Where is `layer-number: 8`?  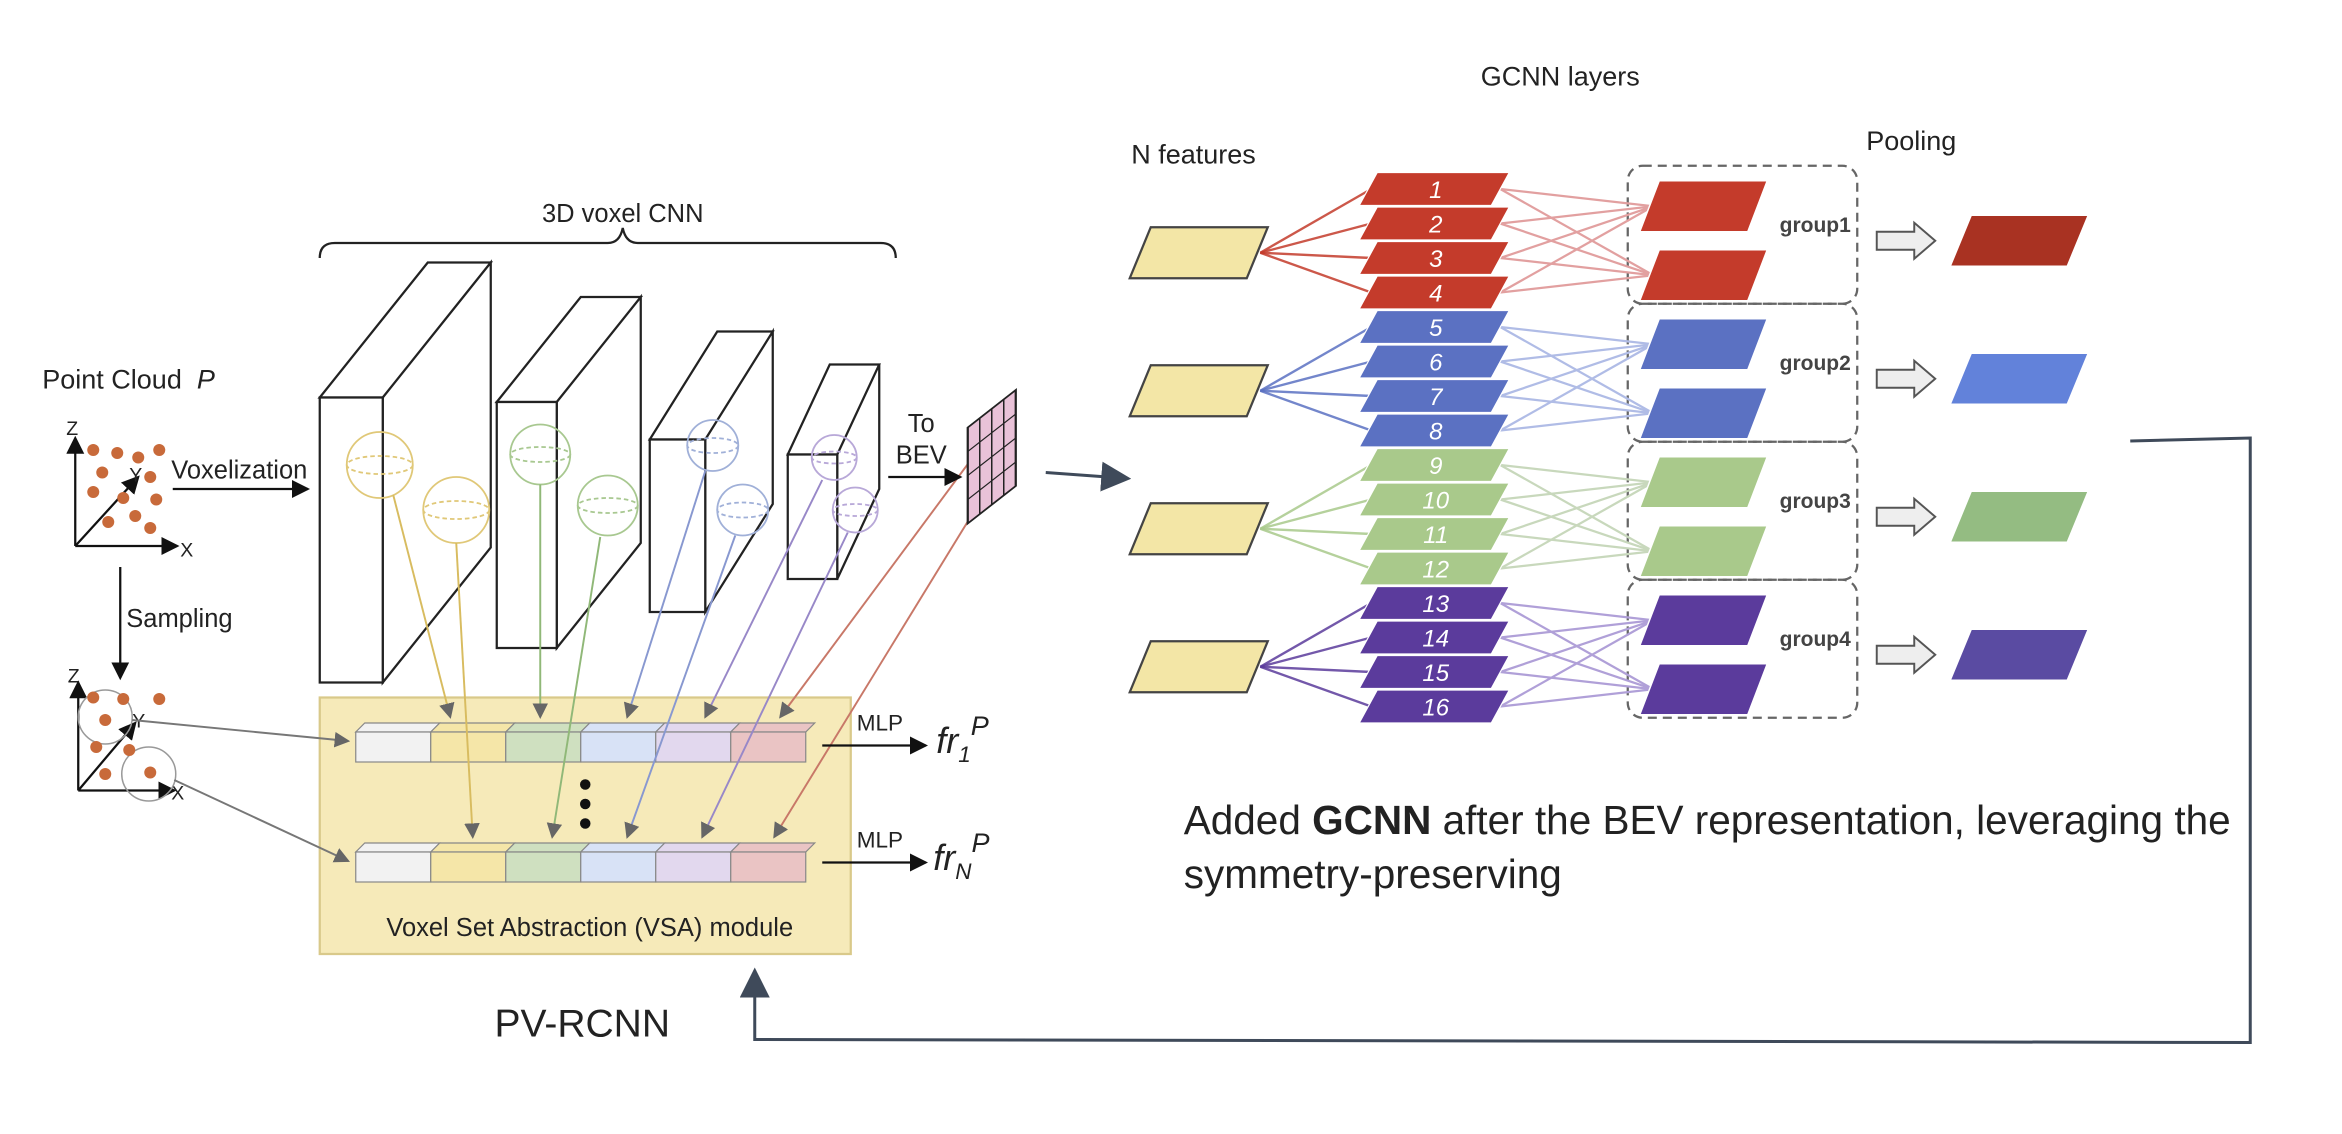
layer-number: 8 is located at coordinates (1436, 432).